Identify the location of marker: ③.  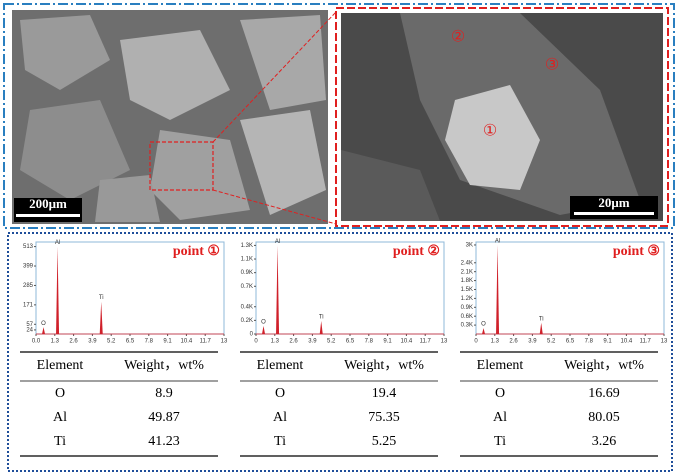
(552, 65).